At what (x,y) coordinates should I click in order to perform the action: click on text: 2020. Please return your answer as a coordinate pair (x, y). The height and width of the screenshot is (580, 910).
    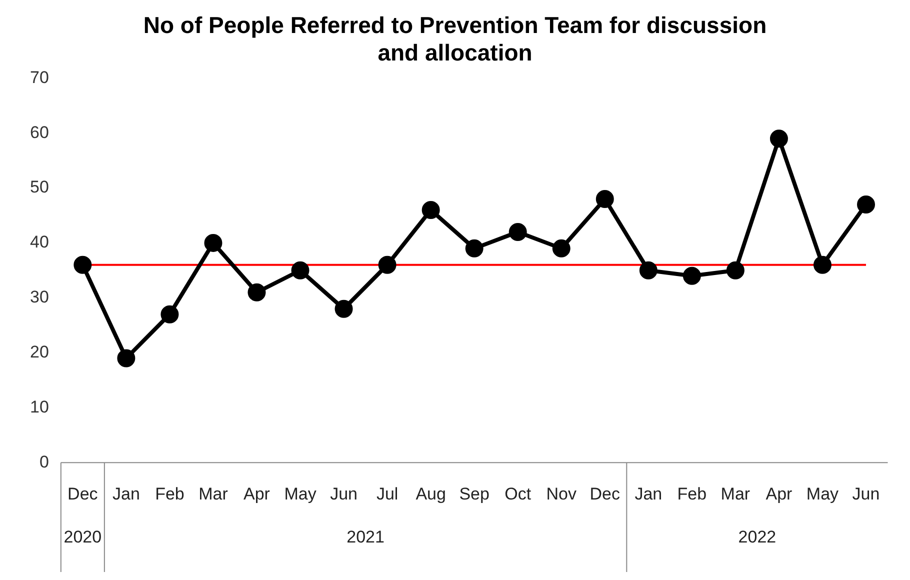
    Looking at the image, I should click on (83, 536).